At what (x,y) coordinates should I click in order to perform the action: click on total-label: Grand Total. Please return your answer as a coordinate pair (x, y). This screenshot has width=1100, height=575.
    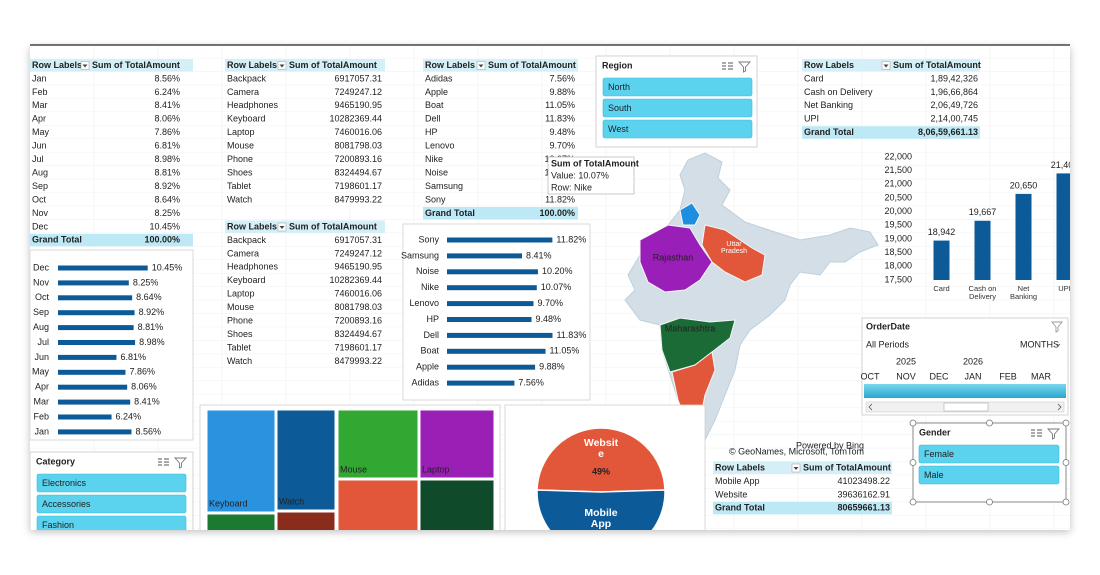
    Looking at the image, I should click on (57, 240).